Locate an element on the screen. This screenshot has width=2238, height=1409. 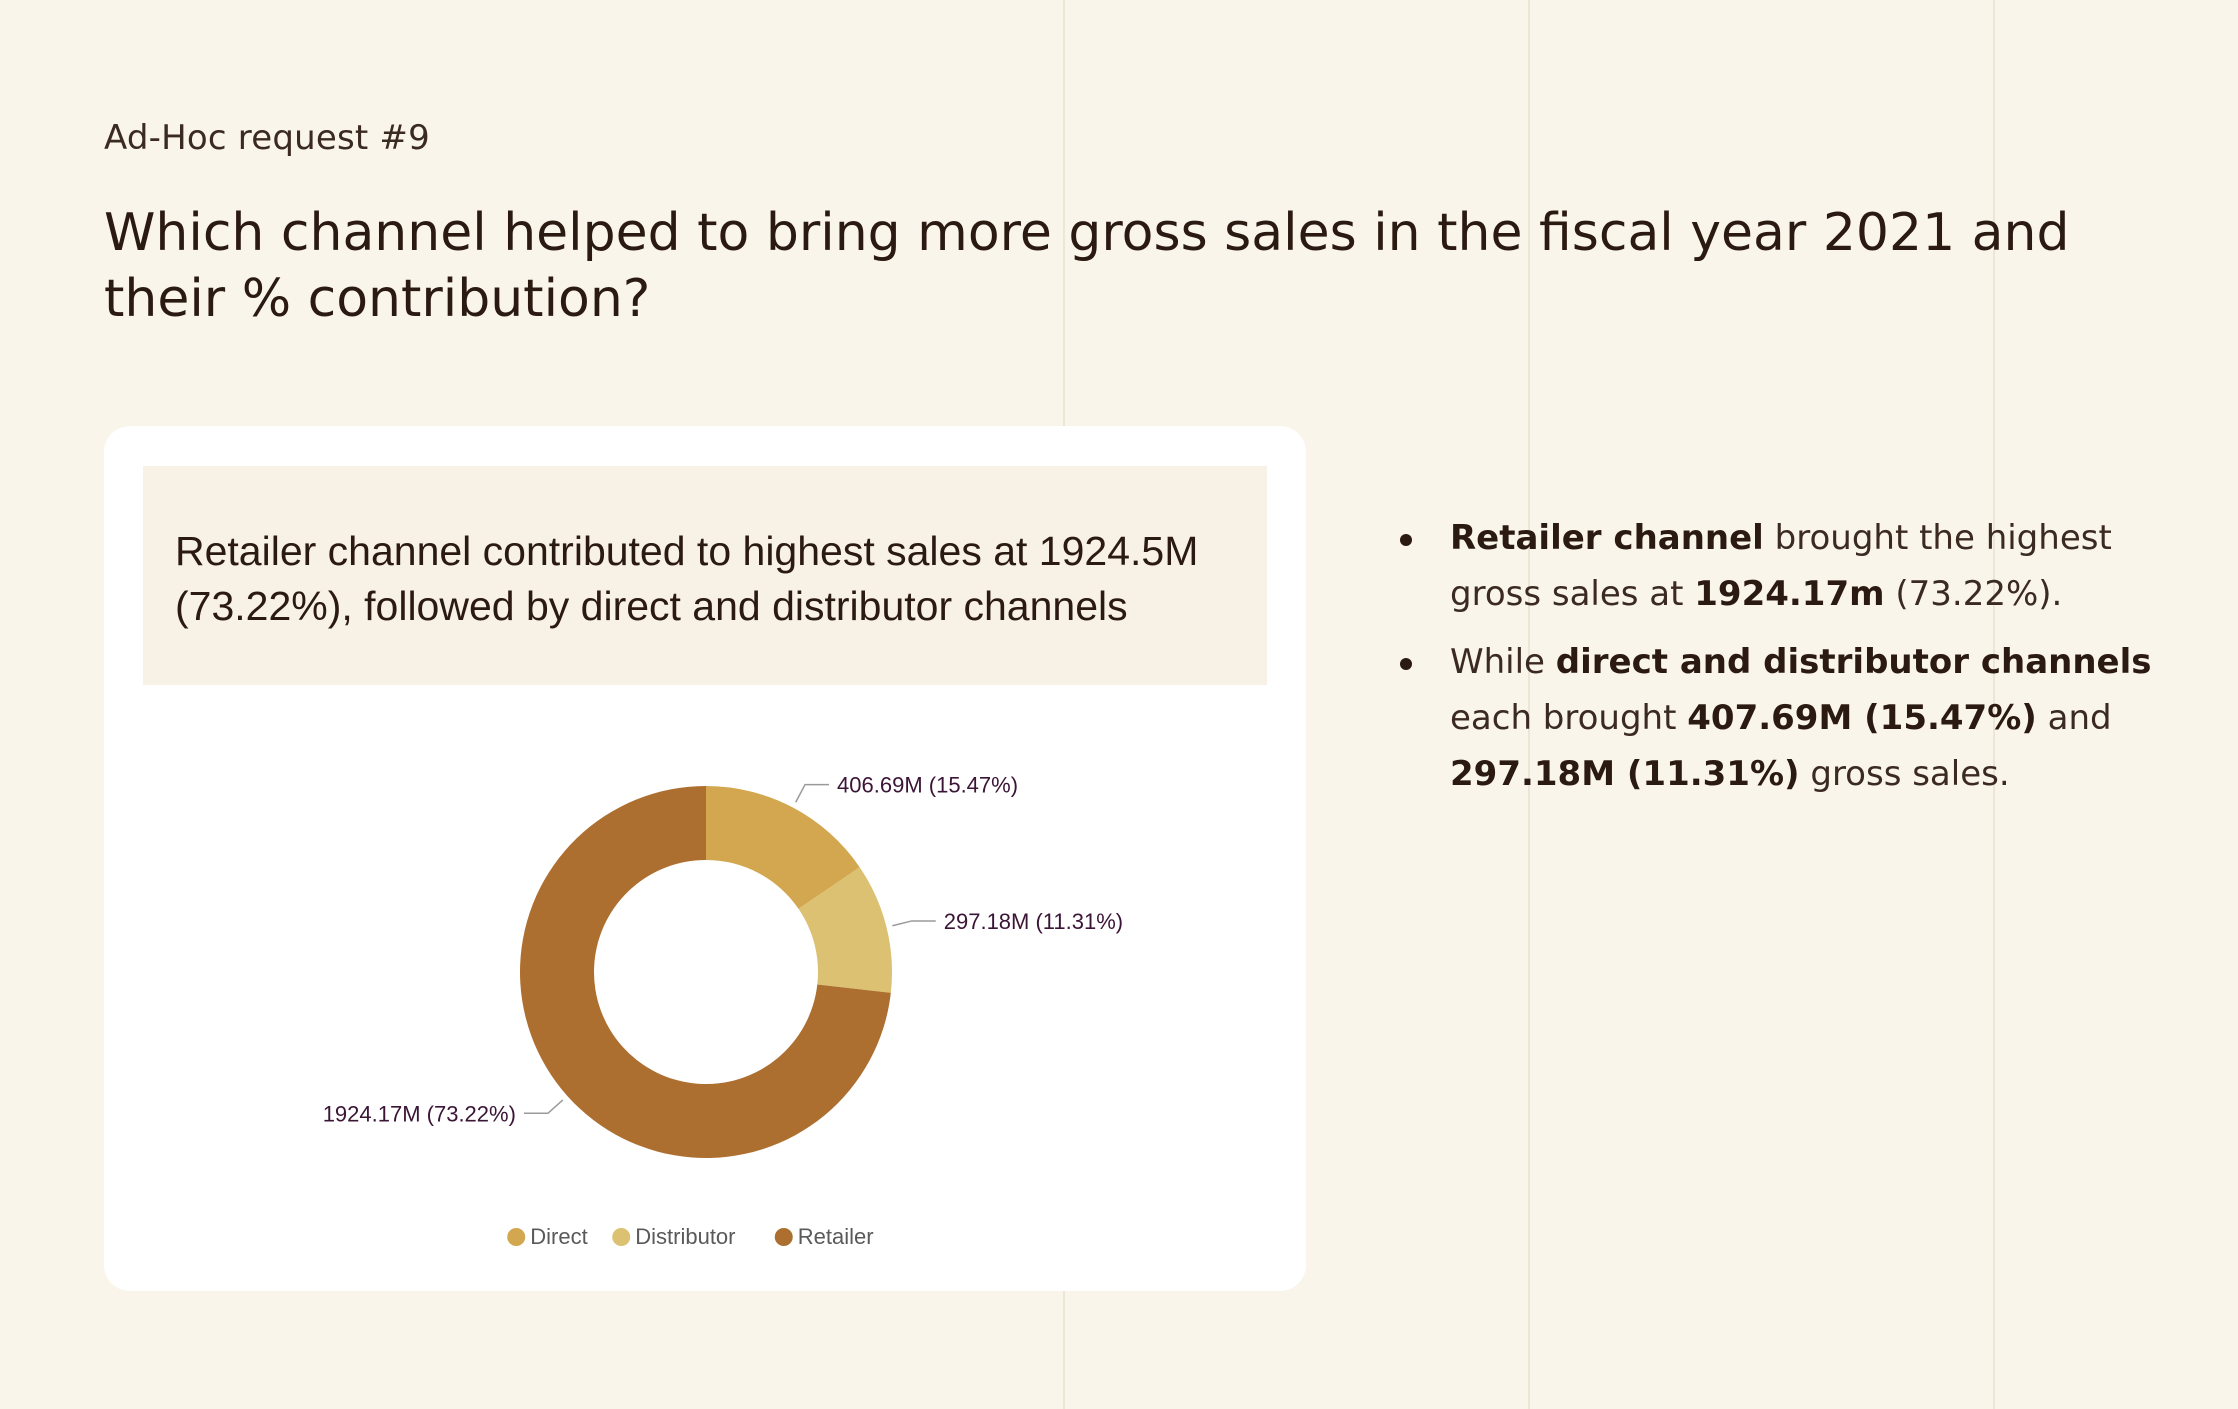
insight-text: While is located at coordinates (1503, 662).